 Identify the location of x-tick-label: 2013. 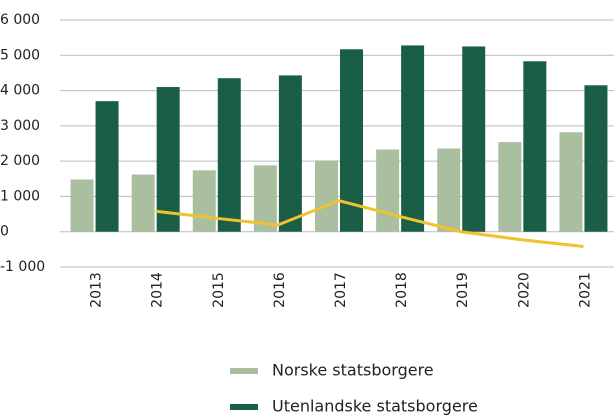
(97, 290).